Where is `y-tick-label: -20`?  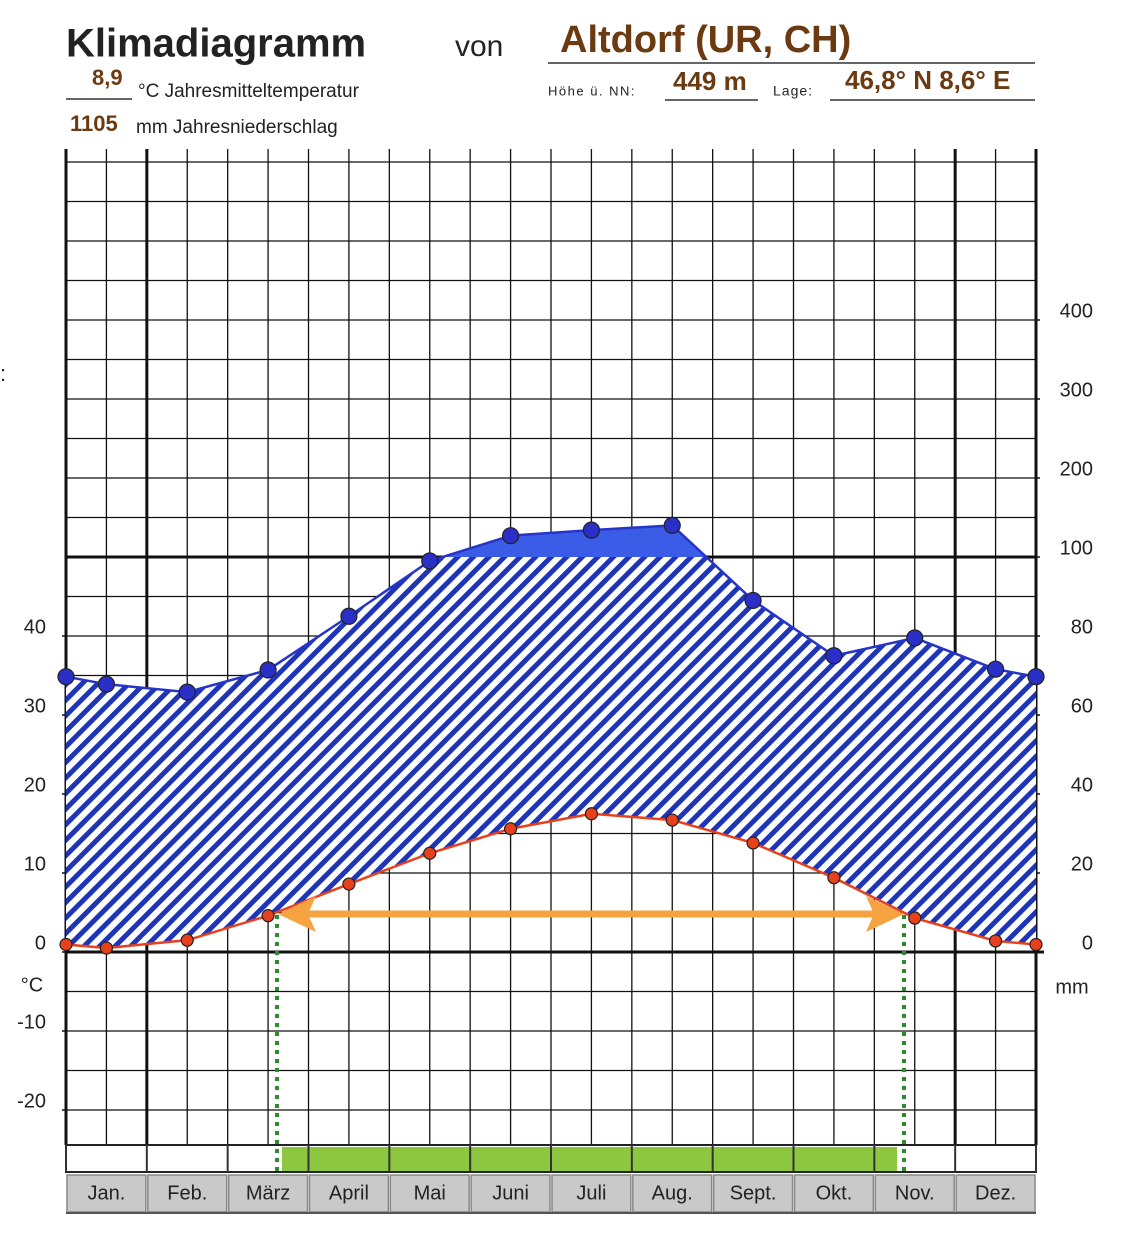 y-tick-label: -20 is located at coordinates (31, 1101).